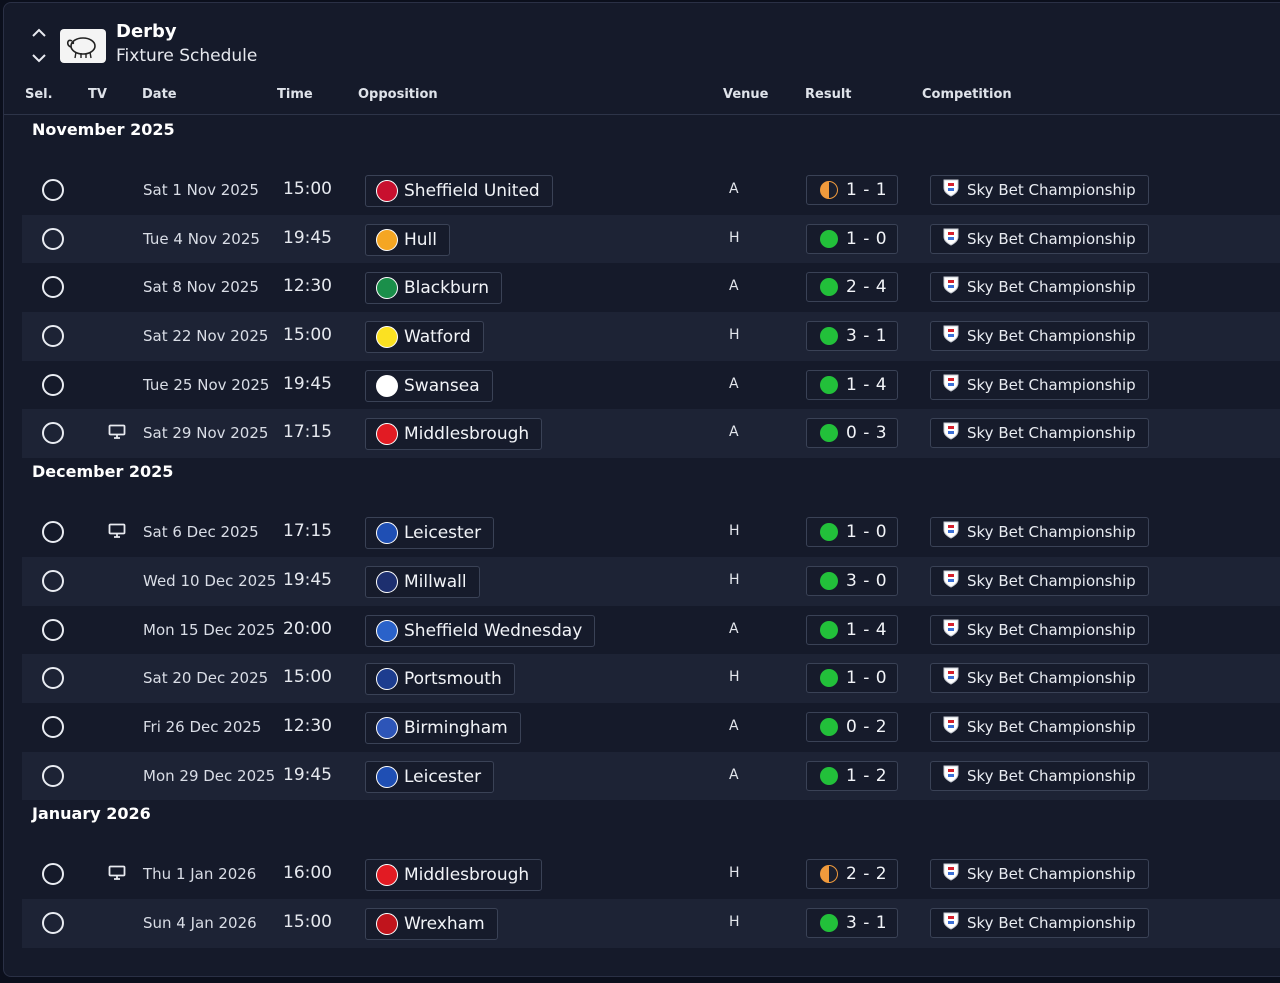 The width and height of the screenshot is (1280, 983). Describe the element at coordinates (951, 678) in the screenshot. I see `competition-logo-icon` at that location.